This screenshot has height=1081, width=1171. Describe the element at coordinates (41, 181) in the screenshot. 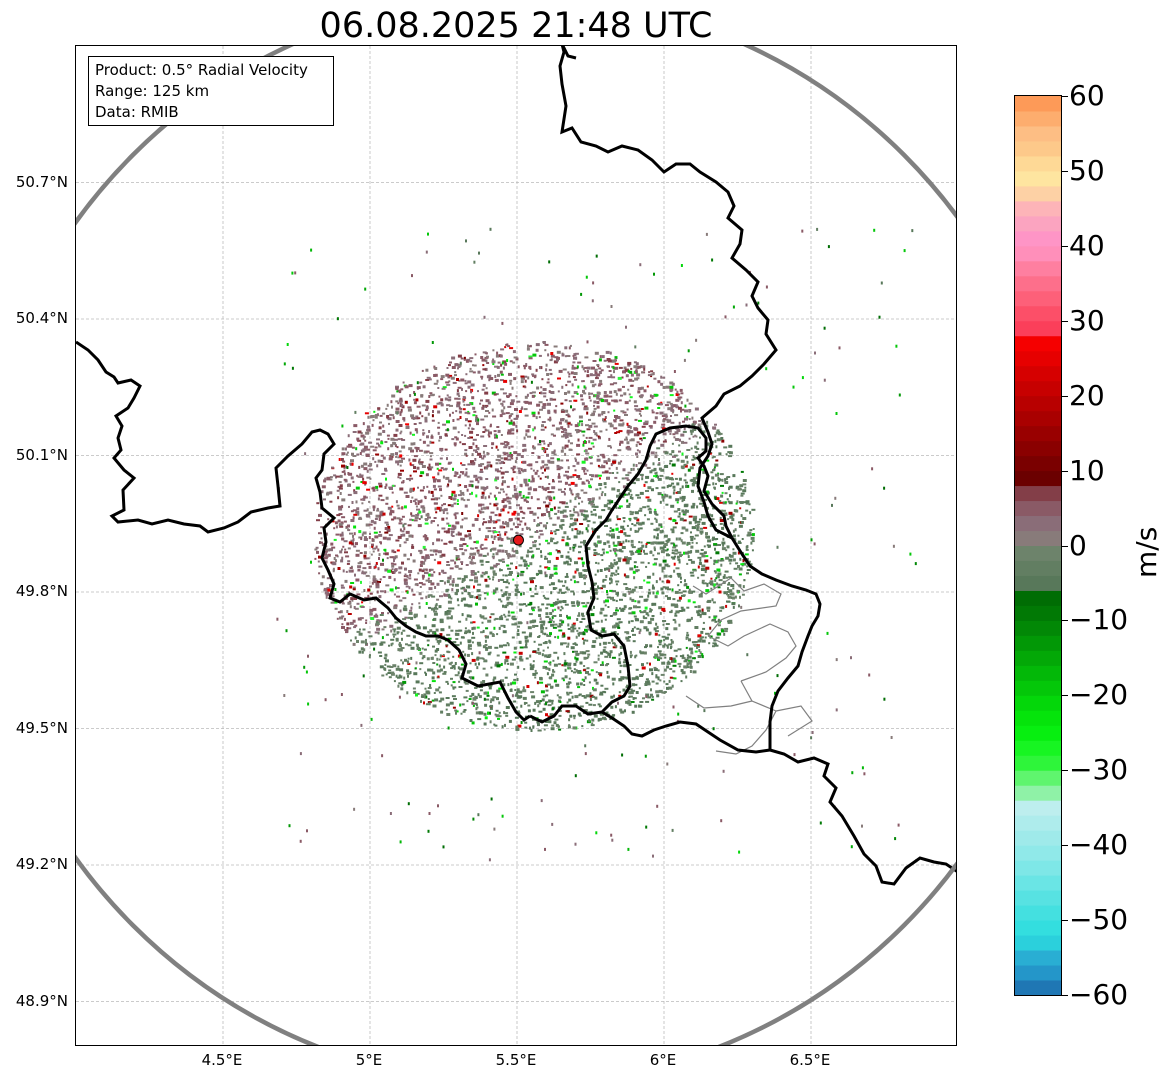

I see `lat-tick-label: 50.7°N` at that location.